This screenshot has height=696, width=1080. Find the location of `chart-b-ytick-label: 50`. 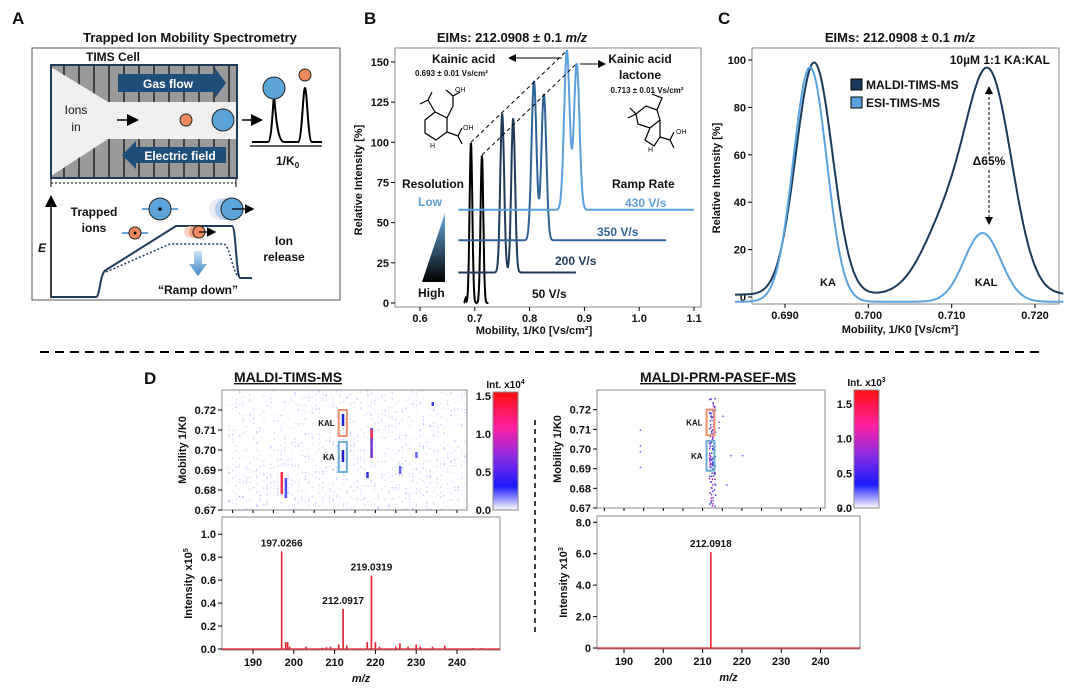

chart-b-ytick-label: 50 is located at coordinates (383, 224).